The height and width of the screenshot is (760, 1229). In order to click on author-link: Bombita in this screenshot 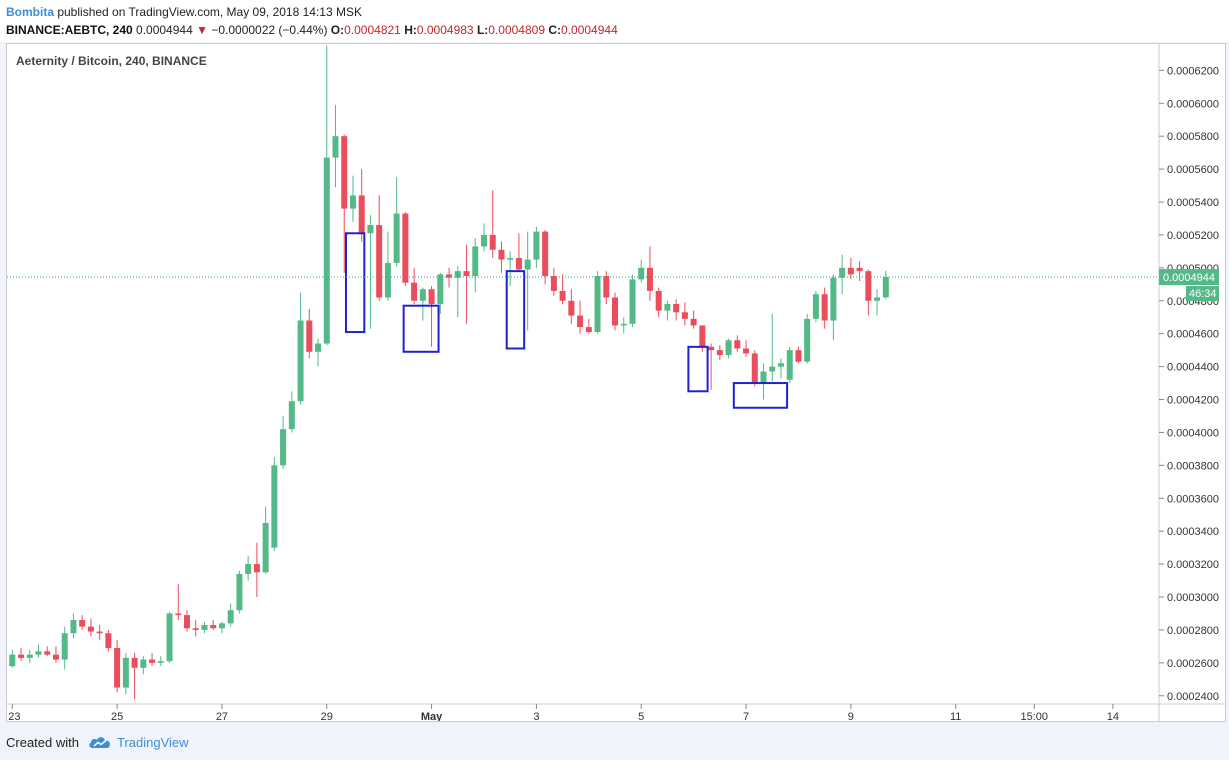, I will do `click(30, 12)`.